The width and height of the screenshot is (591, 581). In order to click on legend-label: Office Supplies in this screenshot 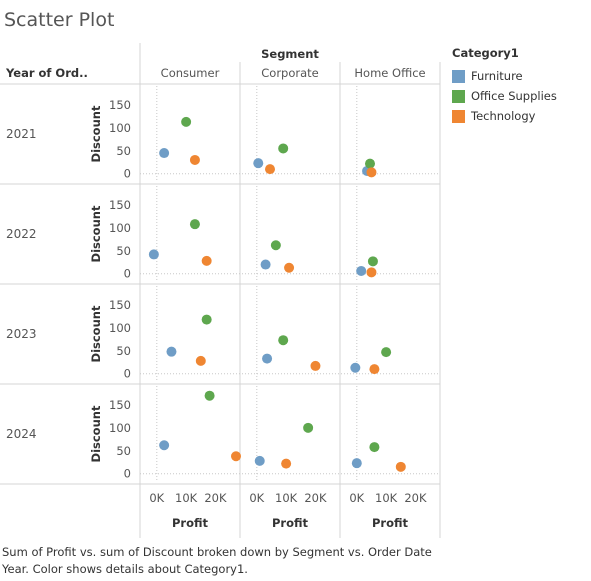, I will do `click(514, 96)`.